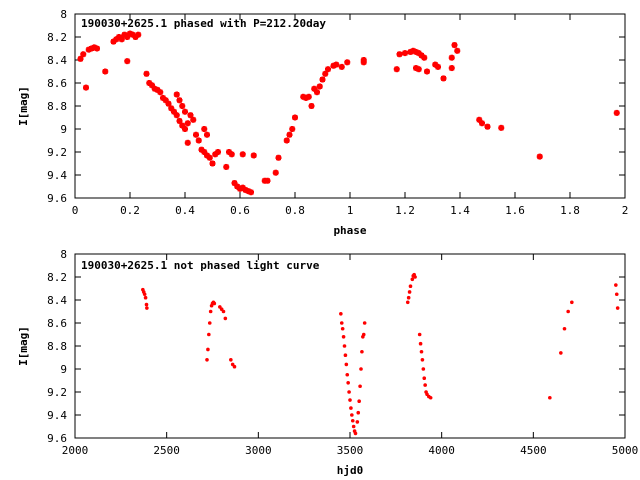 This screenshot has height=480, width=640. Describe the element at coordinates (166, 450) in the screenshot. I see `x-tick-label: 2500` at that location.